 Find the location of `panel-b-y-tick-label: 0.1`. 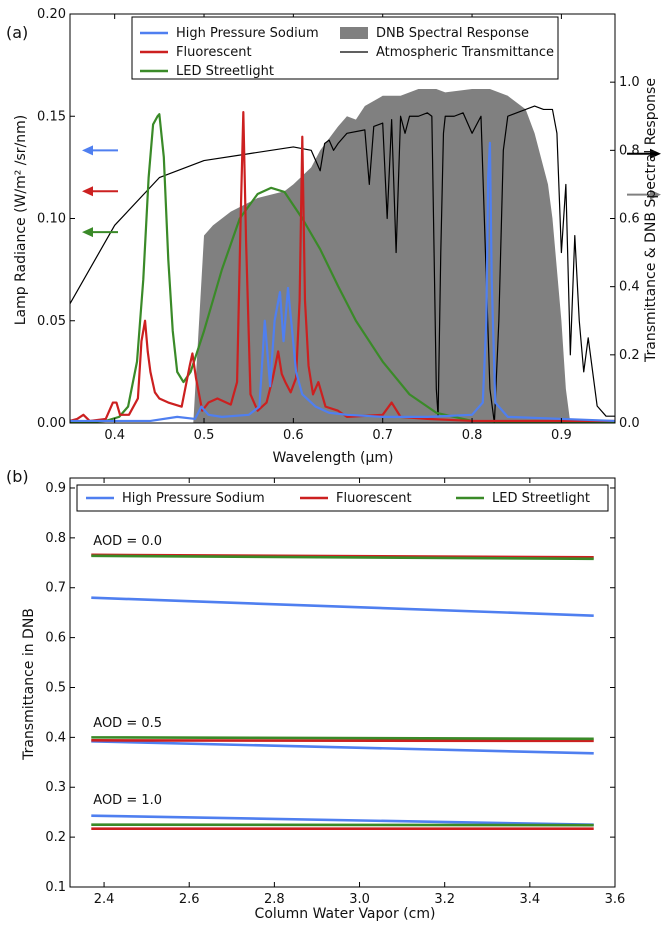

panel-b-y-tick-label: 0.1 is located at coordinates (55, 887).